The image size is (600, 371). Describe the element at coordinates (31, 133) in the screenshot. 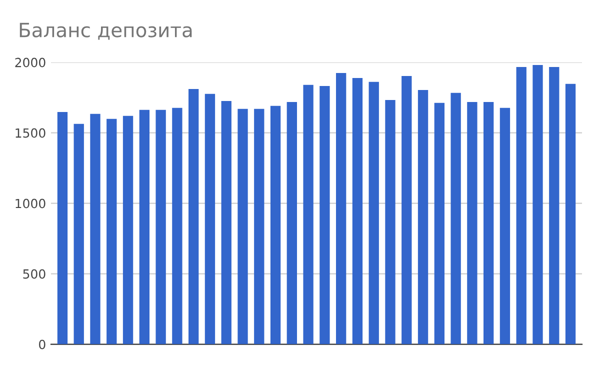

I see `y-tick-label: 1500` at that location.